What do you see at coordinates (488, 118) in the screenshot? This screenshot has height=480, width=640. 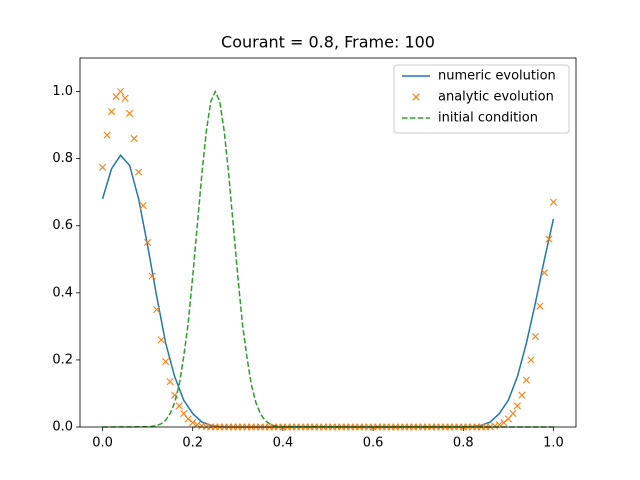 I see `legend-label: initial condition` at bounding box center [488, 118].